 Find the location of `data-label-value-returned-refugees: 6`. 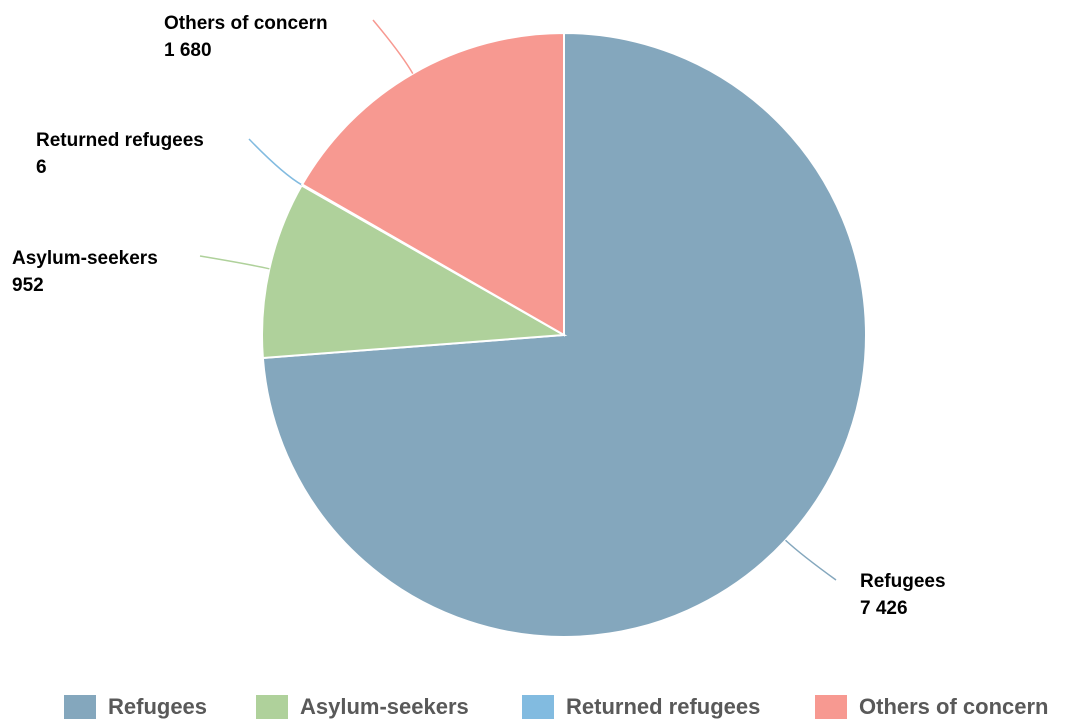

data-label-value-returned-refugees: 6 is located at coordinates (41, 167).